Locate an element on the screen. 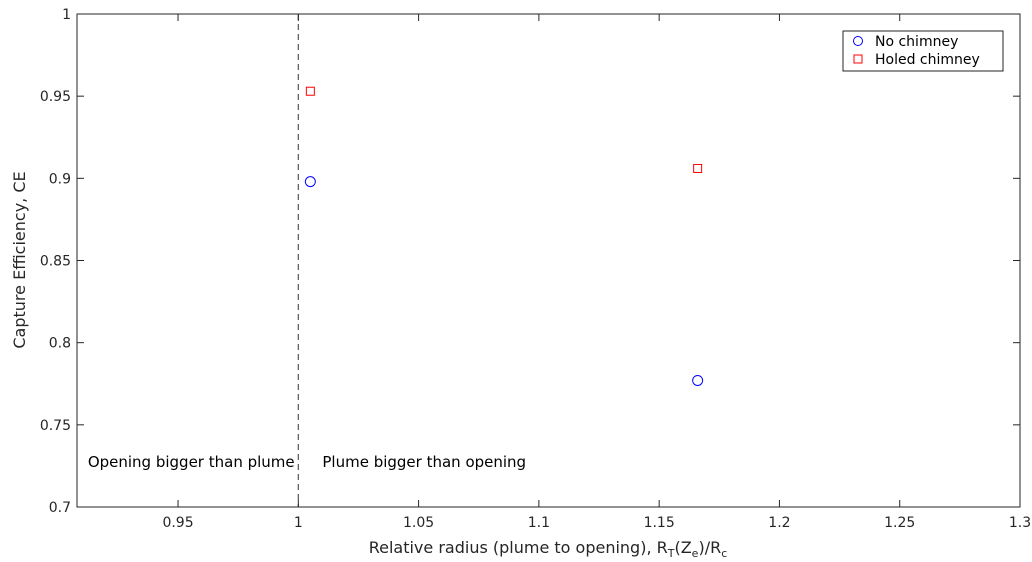 The width and height of the screenshot is (1032, 562). y-tick-label: 0.95 is located at coordinates (55, 97).